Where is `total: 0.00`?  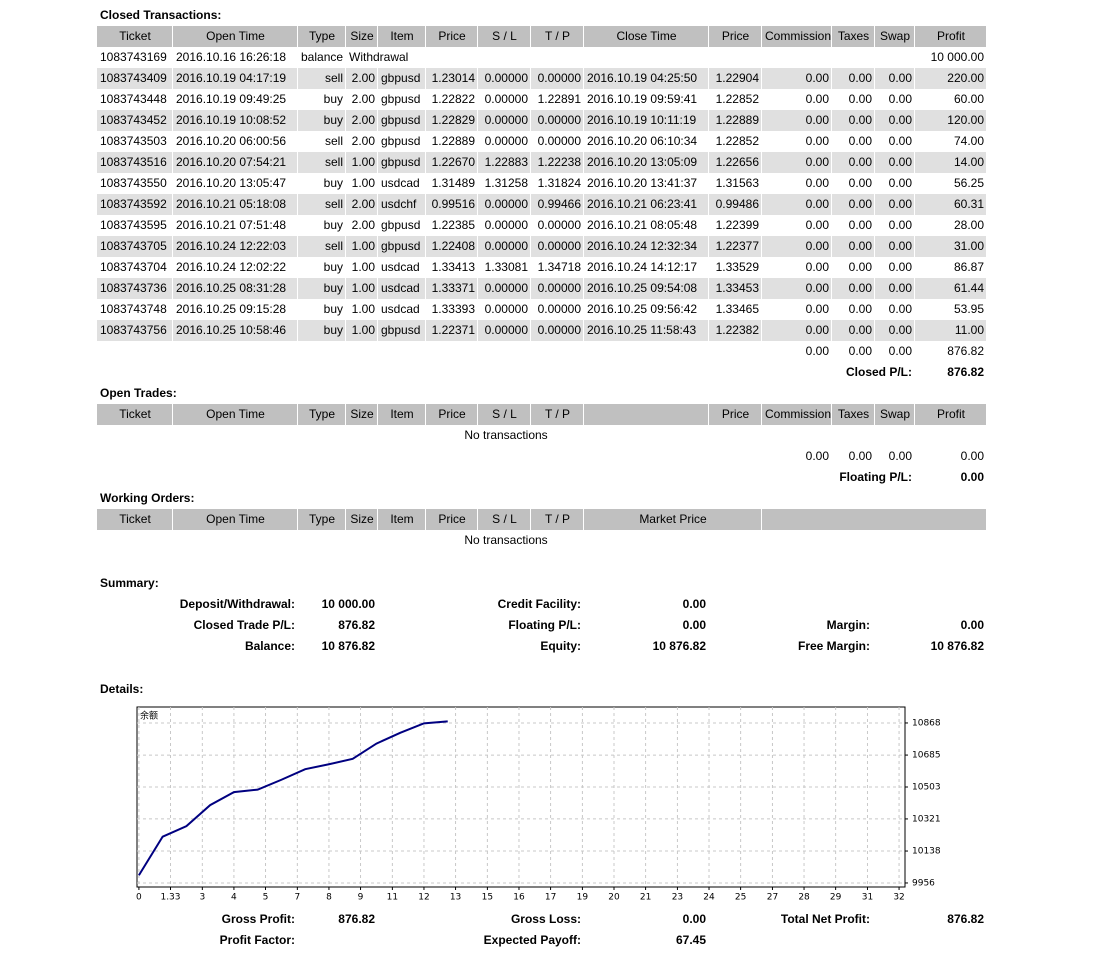 total: 0.00 is located at coordinates (860, 351).